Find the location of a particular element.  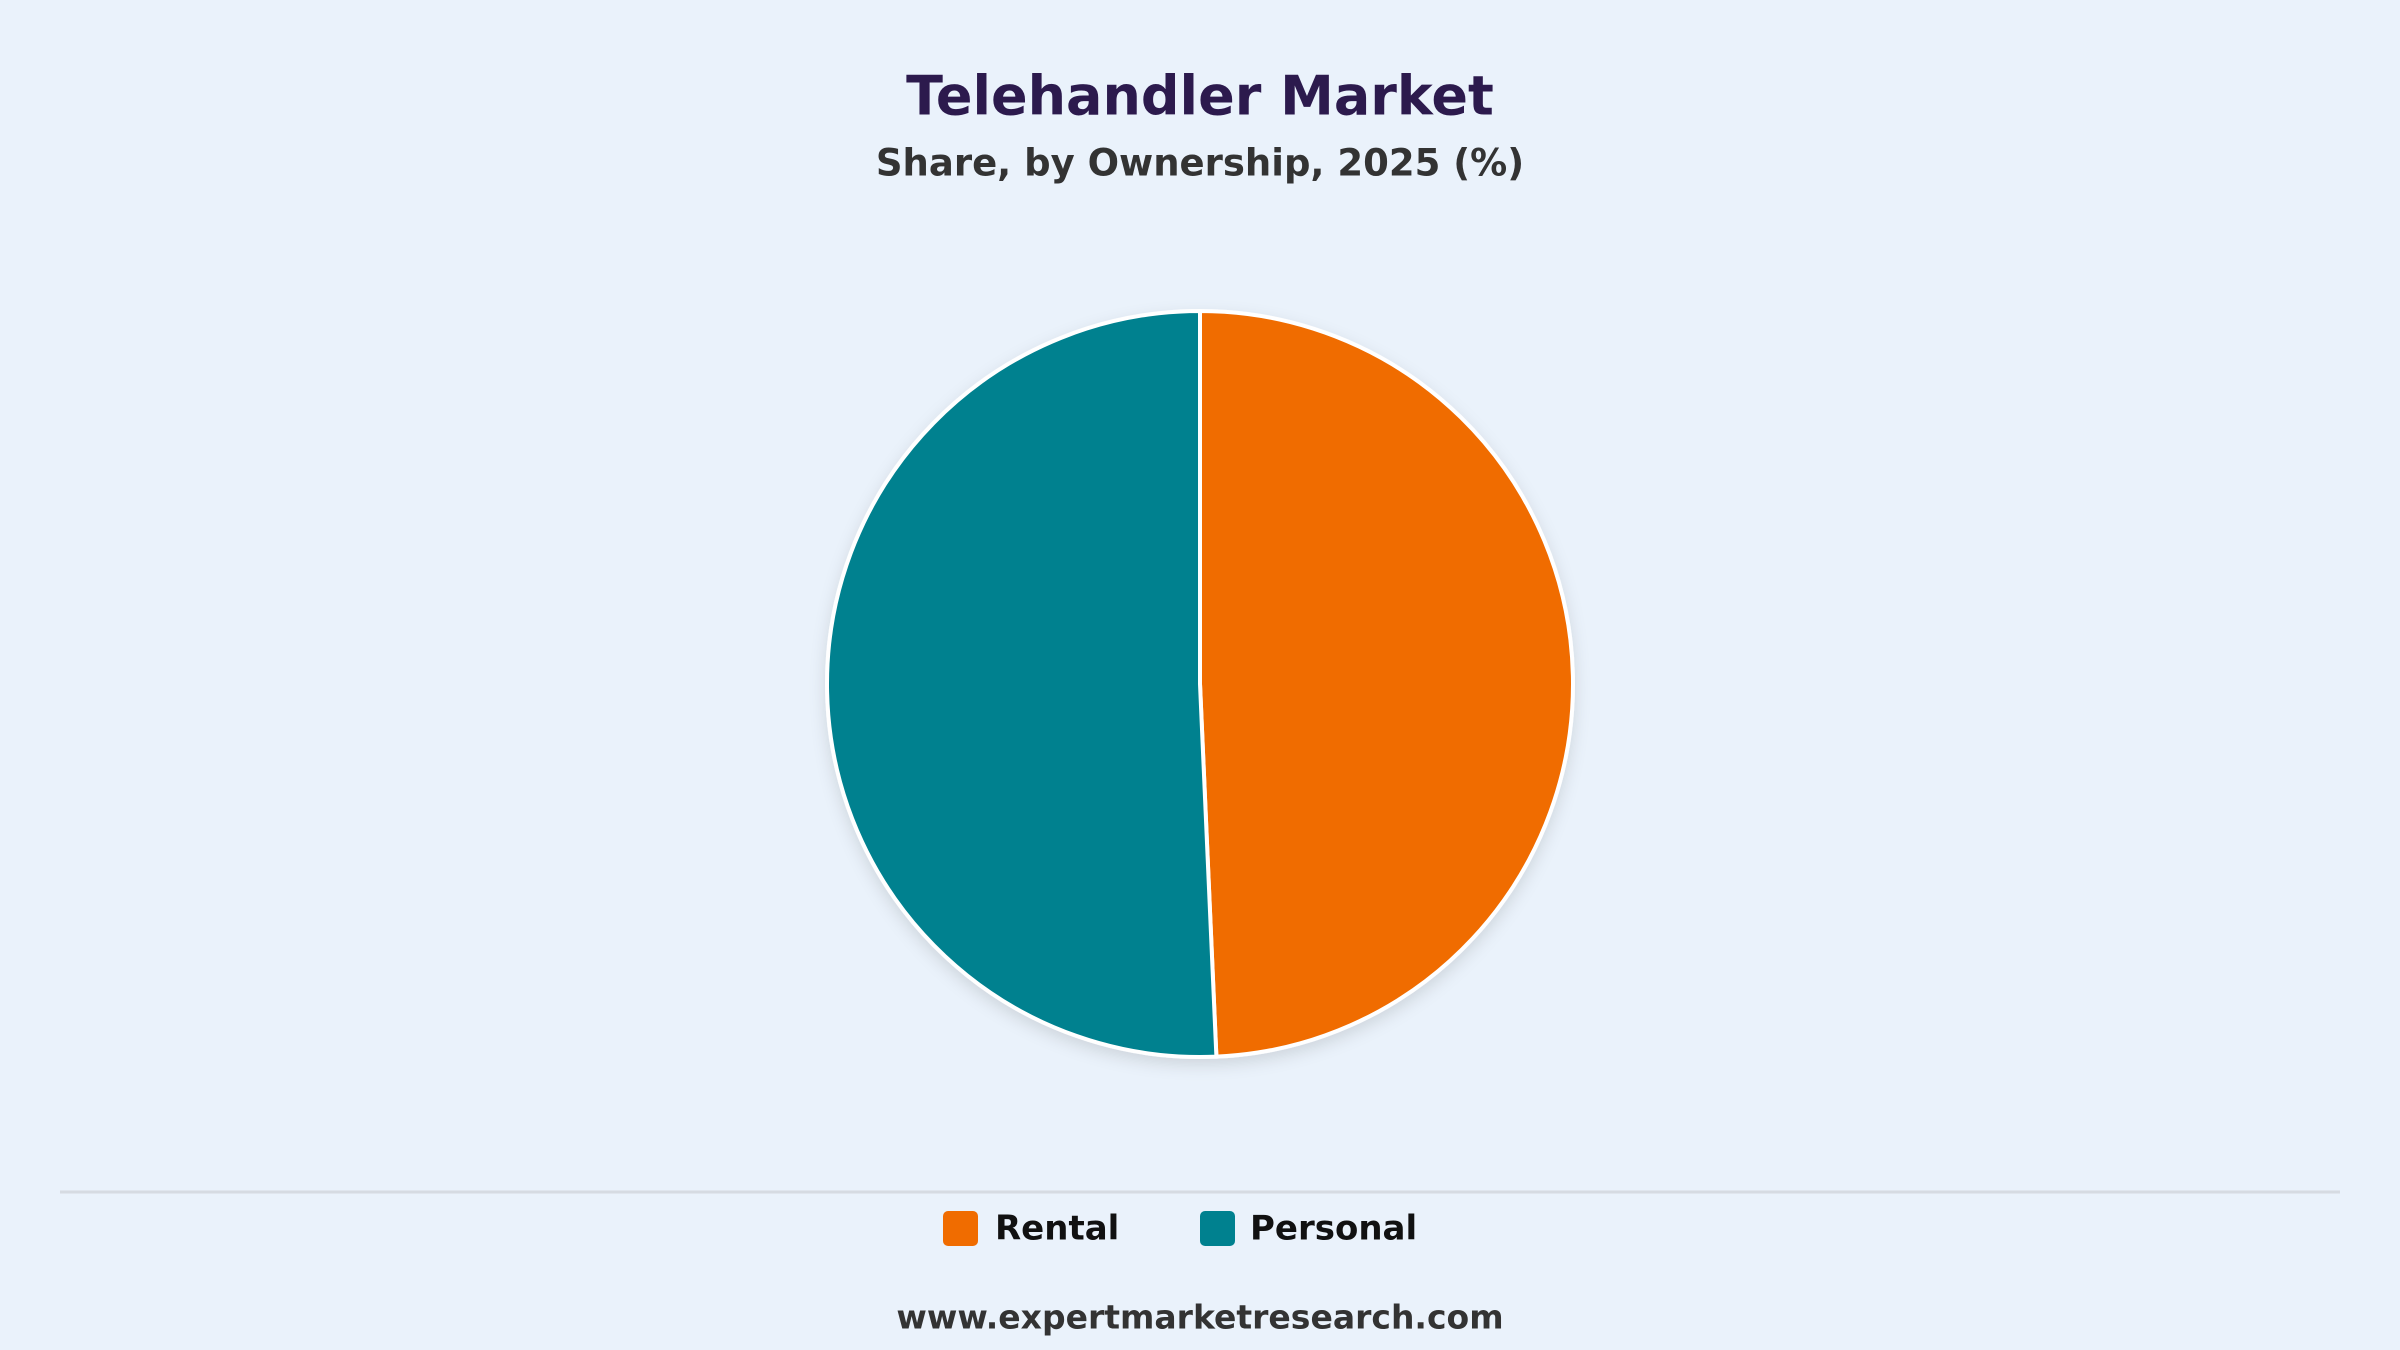

chart-subtitle: Share, by Ownership, 2025 (%) is located at coordinates (1200, 163).